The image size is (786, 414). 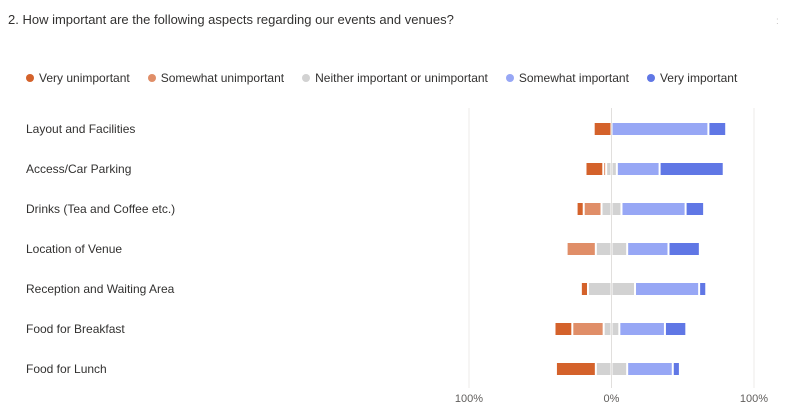 I want to click on bar-somewhat-important-food-for-lunch, so click(x=650, y=369).